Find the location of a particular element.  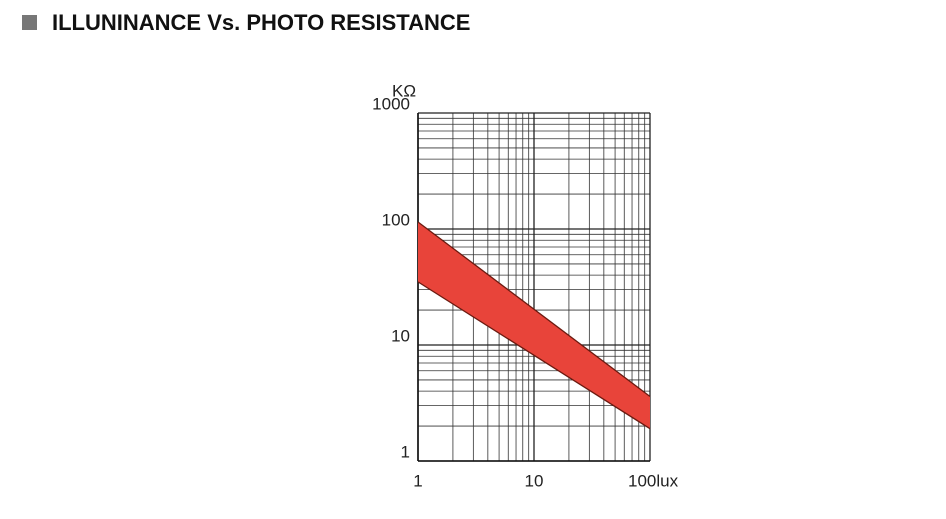

upper-edge is located at coordinates (534, 309).